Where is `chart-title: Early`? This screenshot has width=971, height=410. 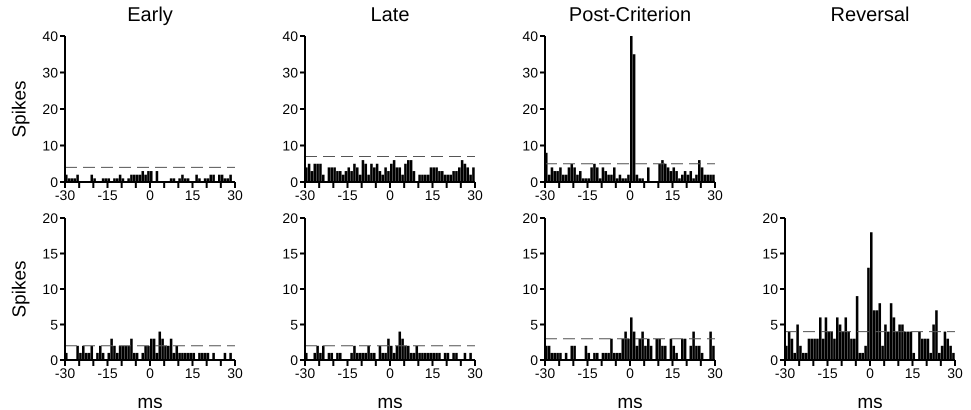
chart-title: Early is located at coordinates (150, 15).